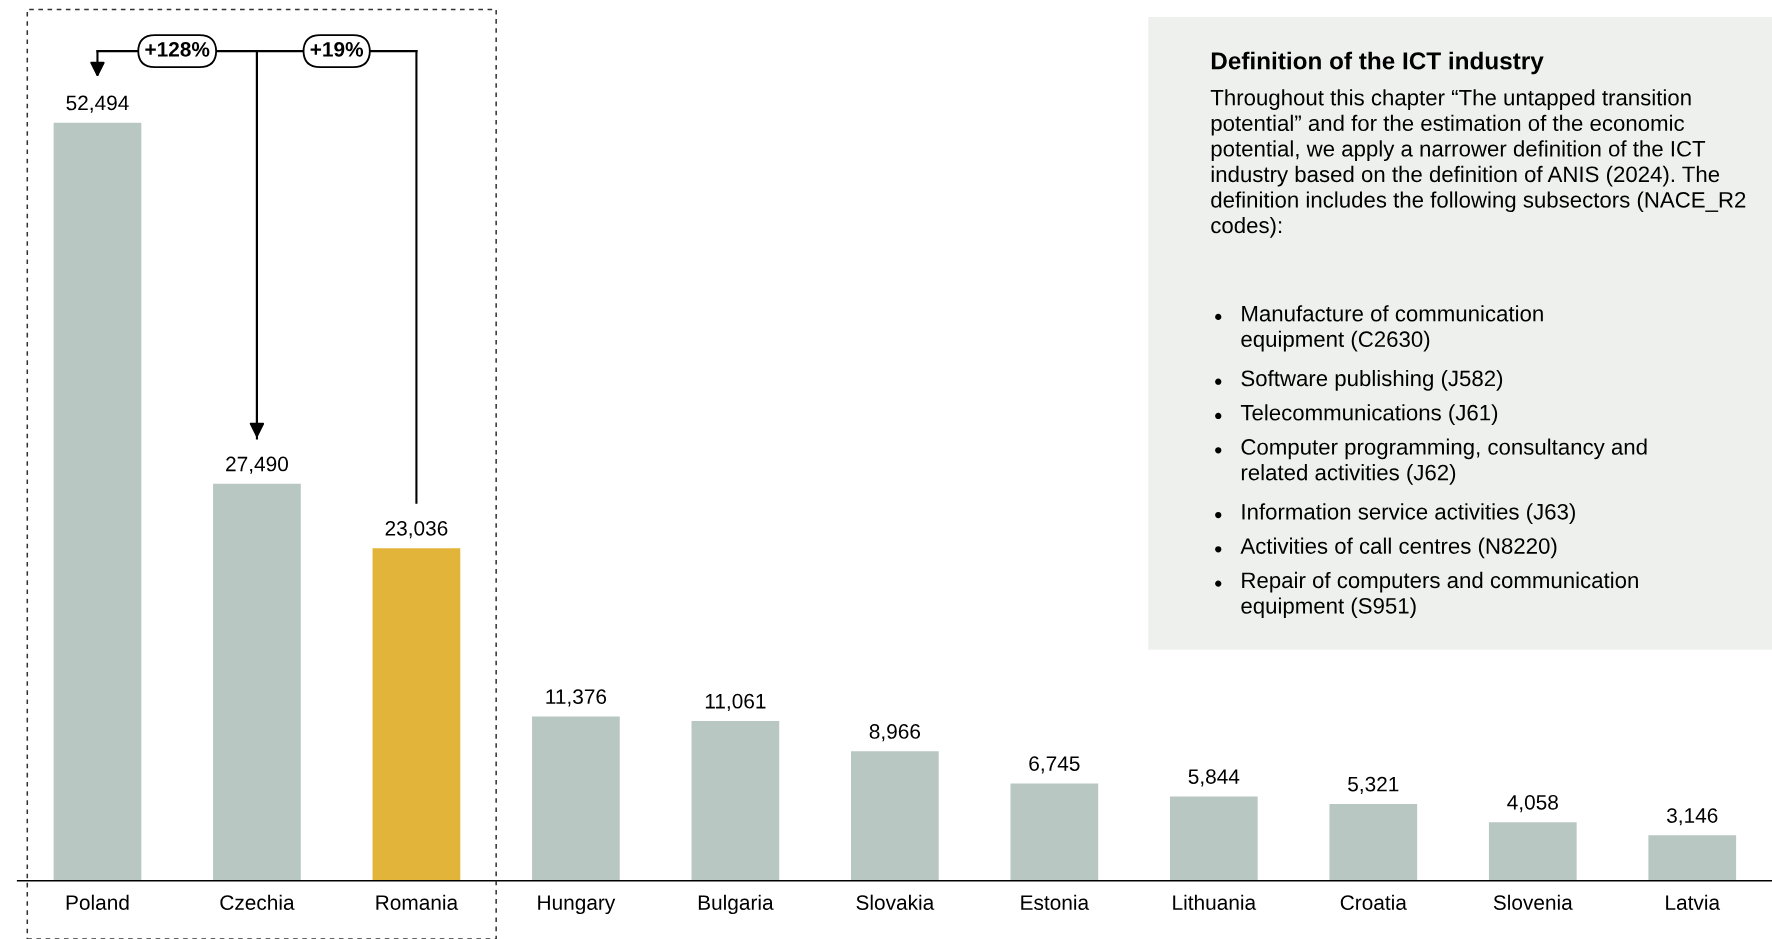 This screenshot has width=1772, height=939. Describe the element at coordinates (1373, 902) in the screenshot. I see `x-tick-label: Croatia` at that location.